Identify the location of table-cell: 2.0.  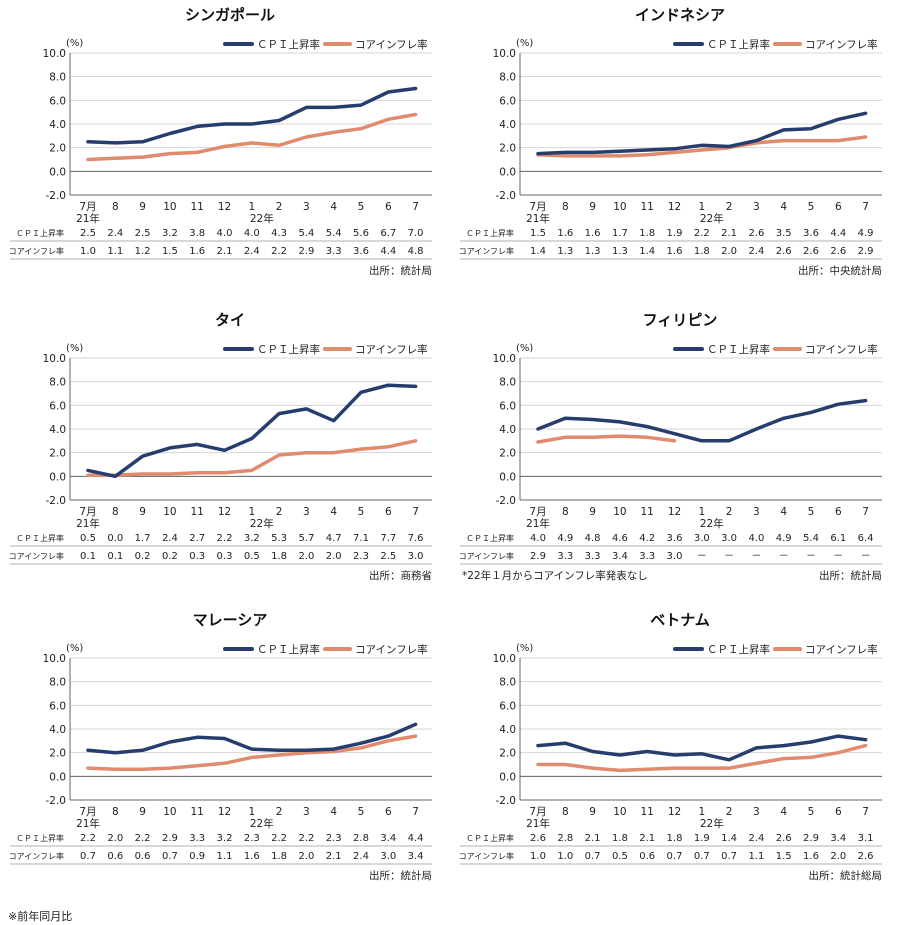
(838, 856).